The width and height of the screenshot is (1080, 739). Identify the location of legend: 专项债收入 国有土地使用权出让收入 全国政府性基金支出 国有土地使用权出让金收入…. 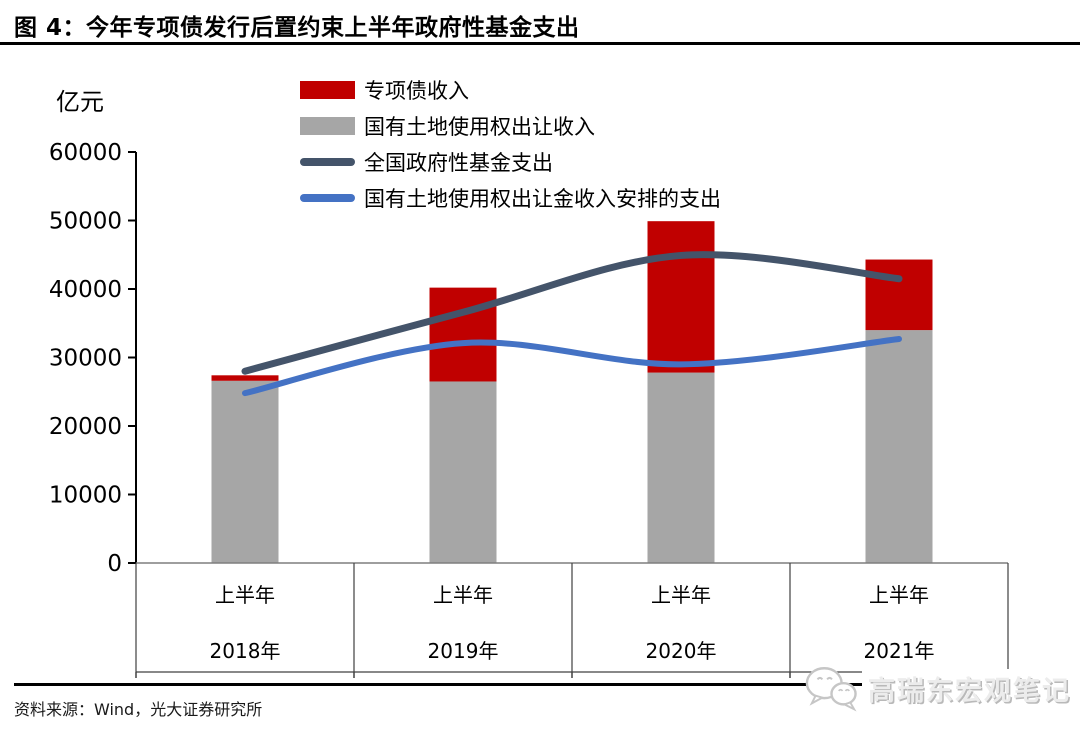
(510, 144).